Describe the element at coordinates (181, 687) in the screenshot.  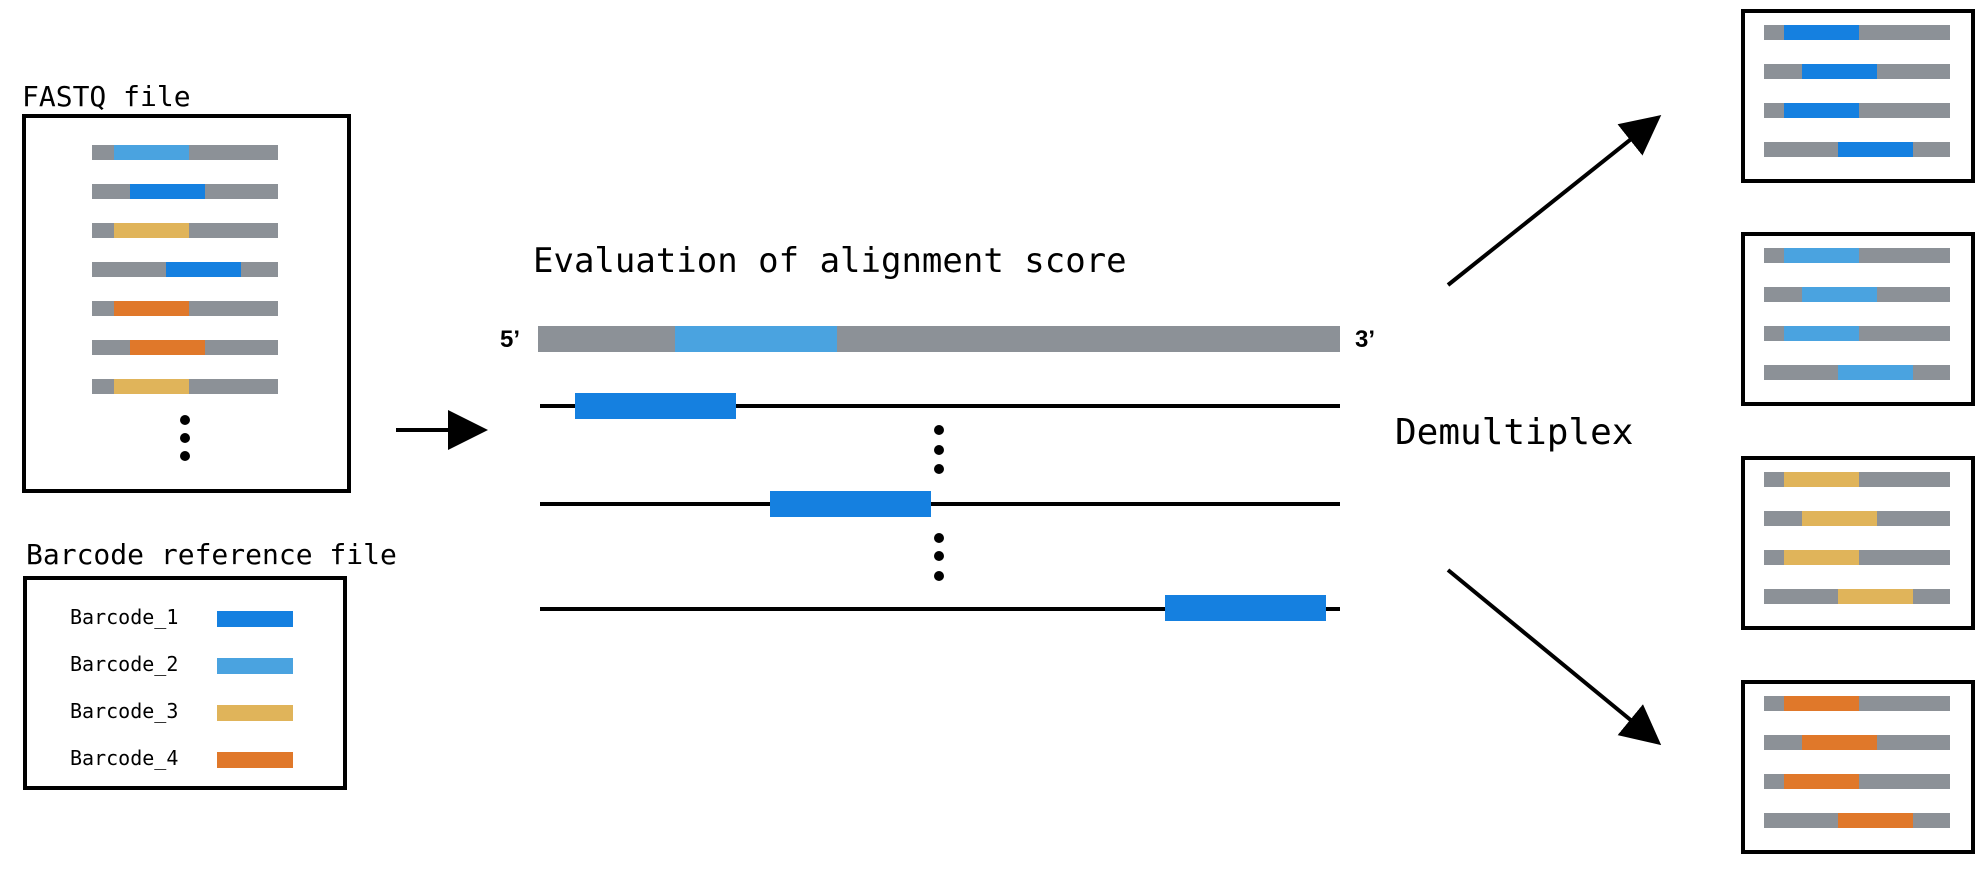
I see `reference-items: Barcode_1 Barcode_2 Barcode_3 Barcode_4` at that location.